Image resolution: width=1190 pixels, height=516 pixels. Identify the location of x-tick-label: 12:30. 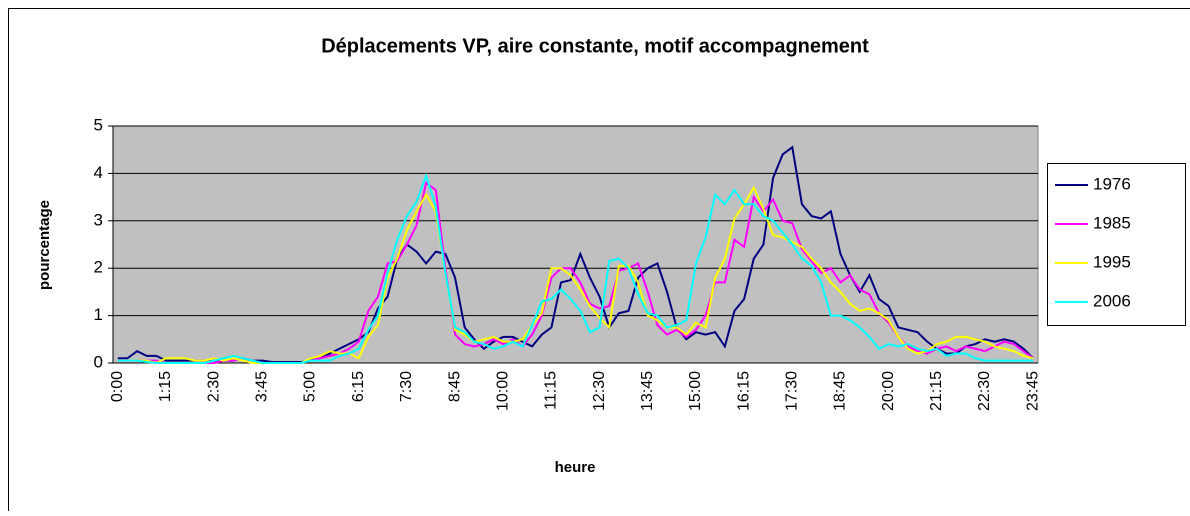
(599, 391).